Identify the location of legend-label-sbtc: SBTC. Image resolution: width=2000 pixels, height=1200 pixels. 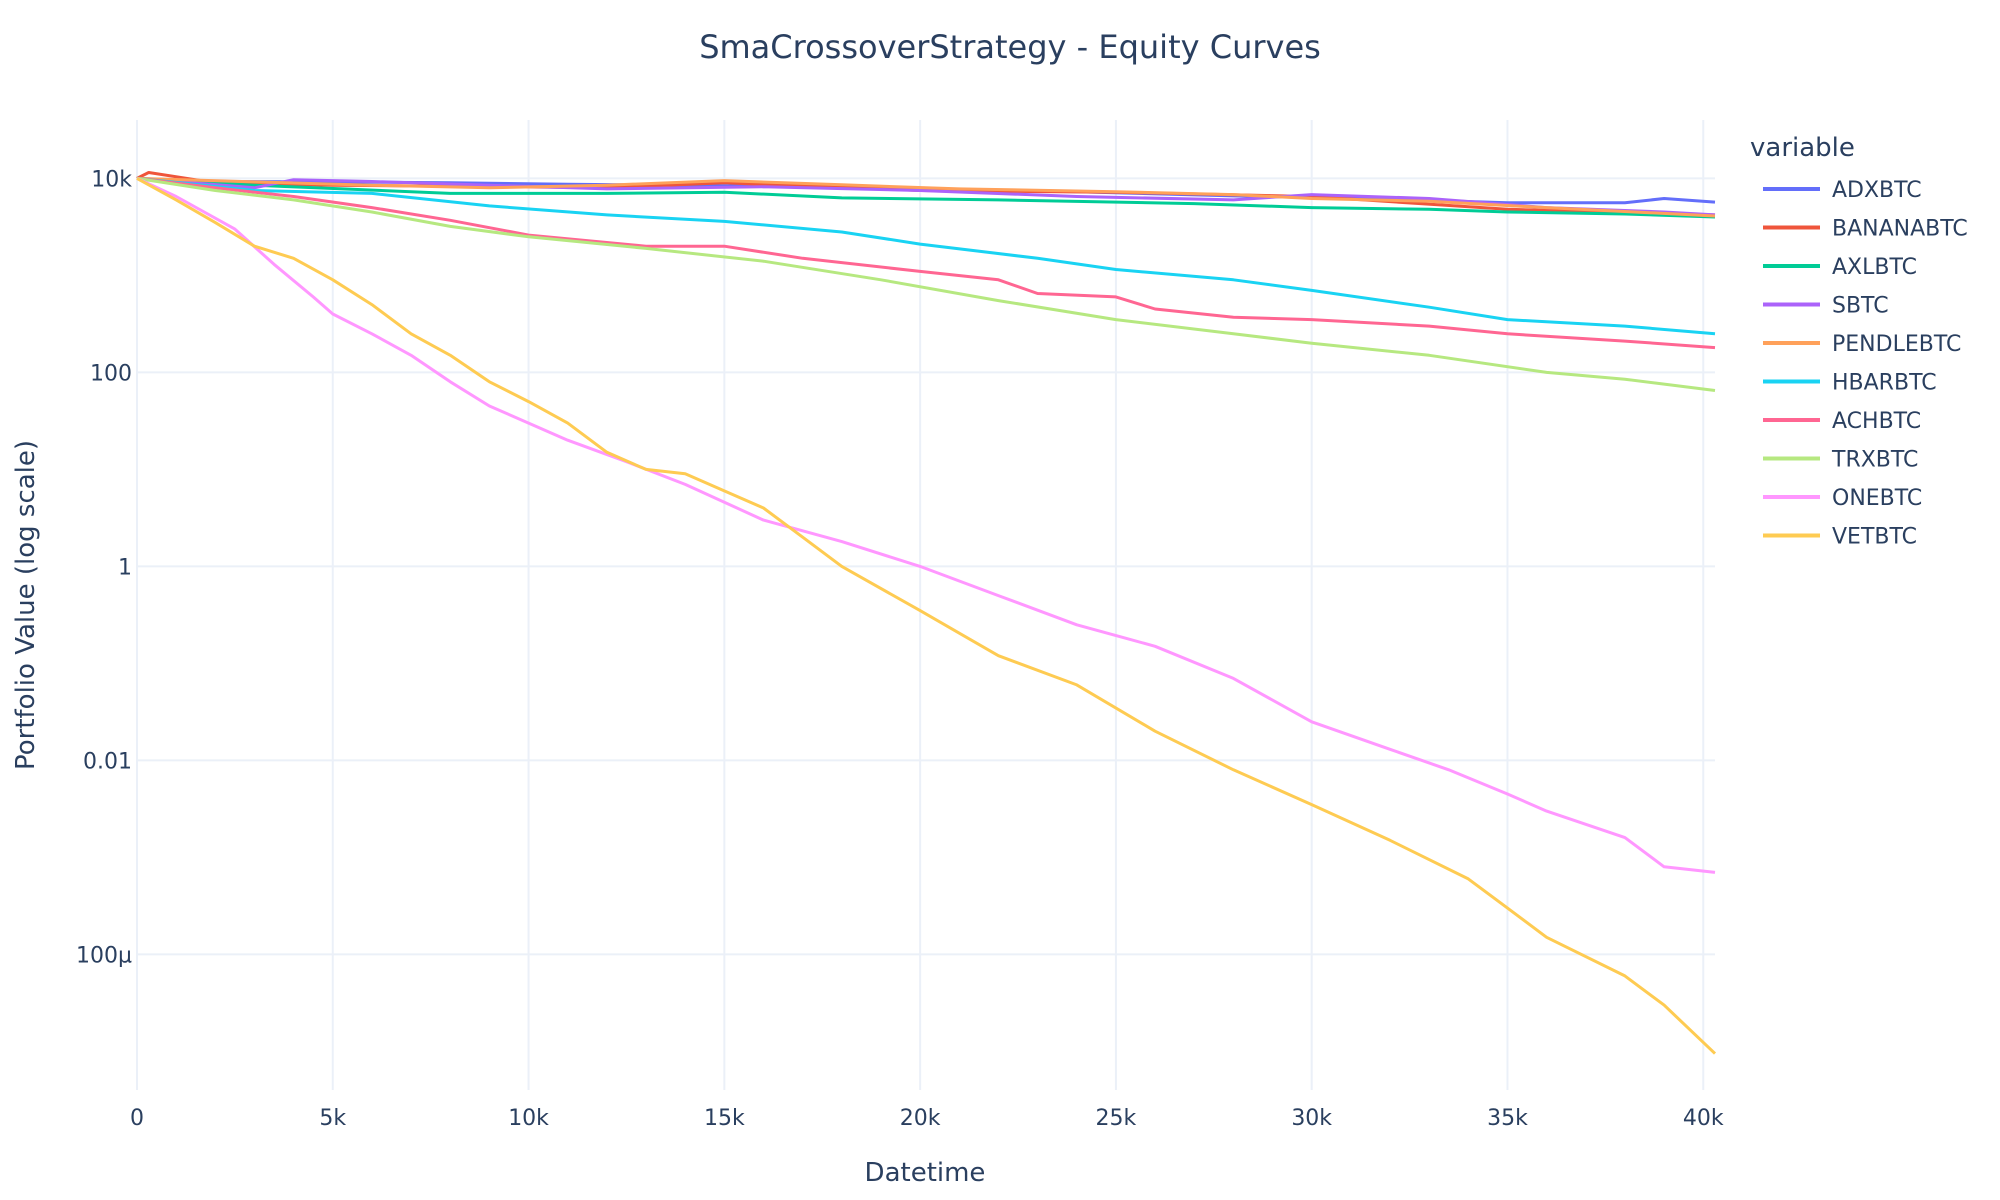
(1860, 306).